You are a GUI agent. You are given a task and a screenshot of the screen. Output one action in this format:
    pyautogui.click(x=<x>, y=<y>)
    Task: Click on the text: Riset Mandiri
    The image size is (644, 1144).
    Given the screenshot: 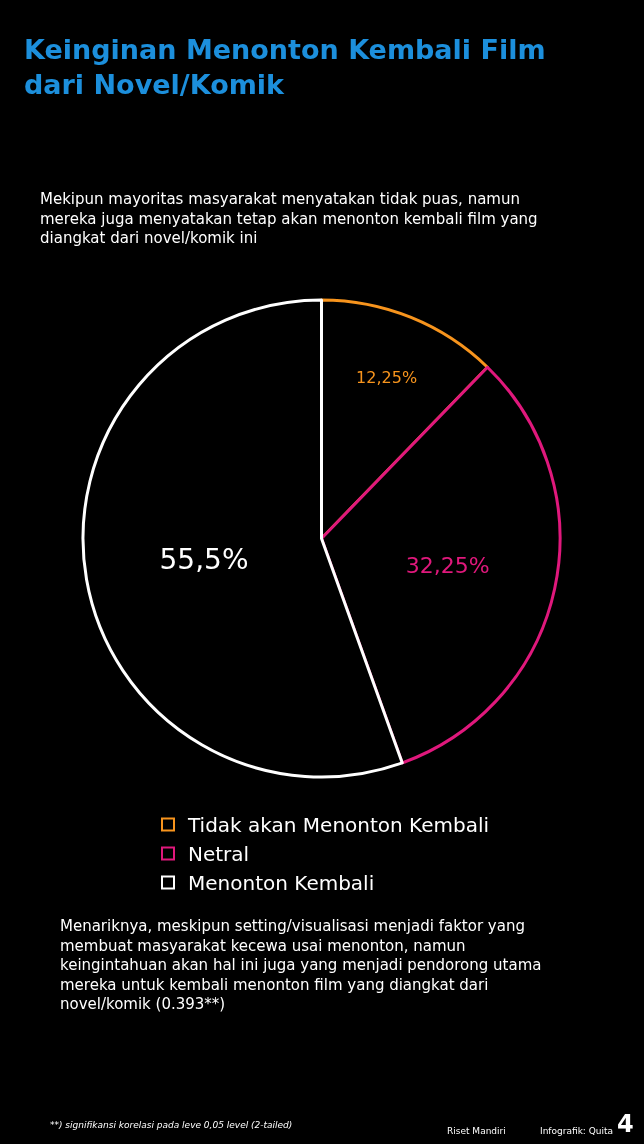 What is the action you would take?
    pyautogui.click(x=476, y=1131)
    